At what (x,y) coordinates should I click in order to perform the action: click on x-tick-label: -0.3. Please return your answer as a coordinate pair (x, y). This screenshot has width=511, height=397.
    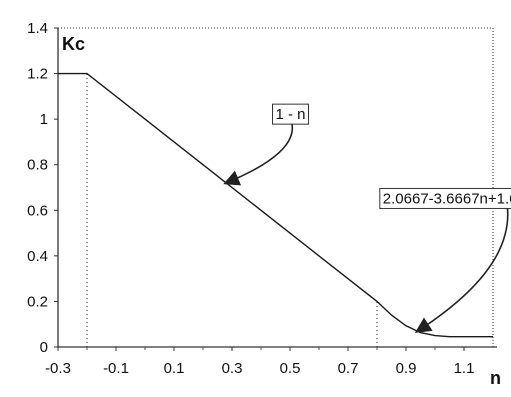
    Looking at the image, I should click on (58, 368).